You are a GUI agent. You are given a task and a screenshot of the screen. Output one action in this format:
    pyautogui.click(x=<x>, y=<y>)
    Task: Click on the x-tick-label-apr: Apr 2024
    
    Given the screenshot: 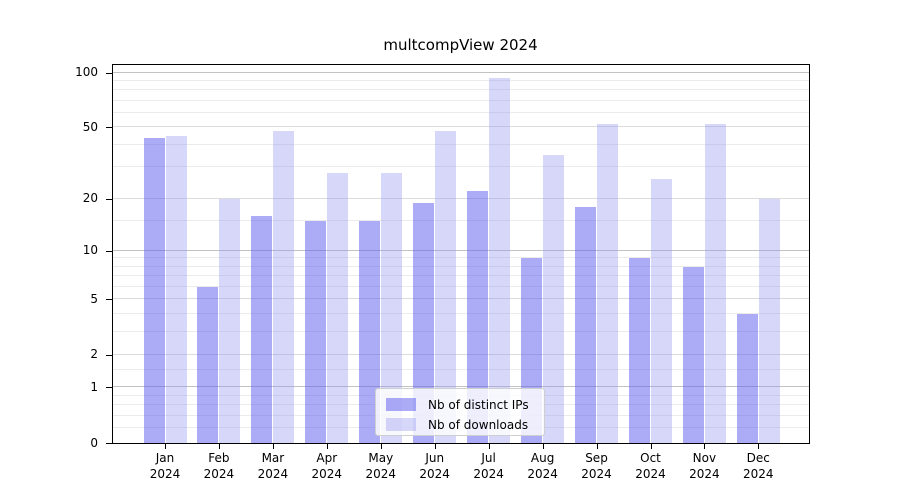 What is the action you would take?
    pyautogui.click(x=327, y=466)
    